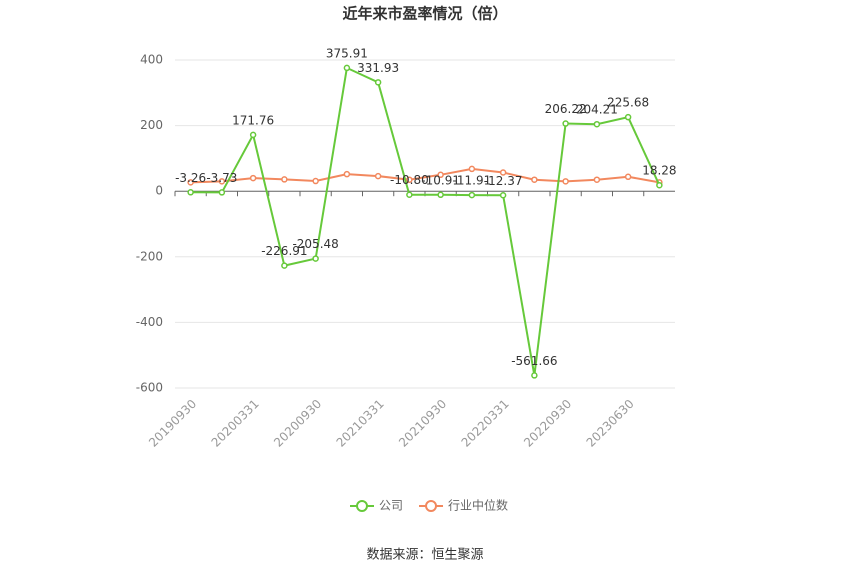  Describe the element at coordinates (235, 423) in the screenshot. I see `x-tick-label: 20200331` at that location.